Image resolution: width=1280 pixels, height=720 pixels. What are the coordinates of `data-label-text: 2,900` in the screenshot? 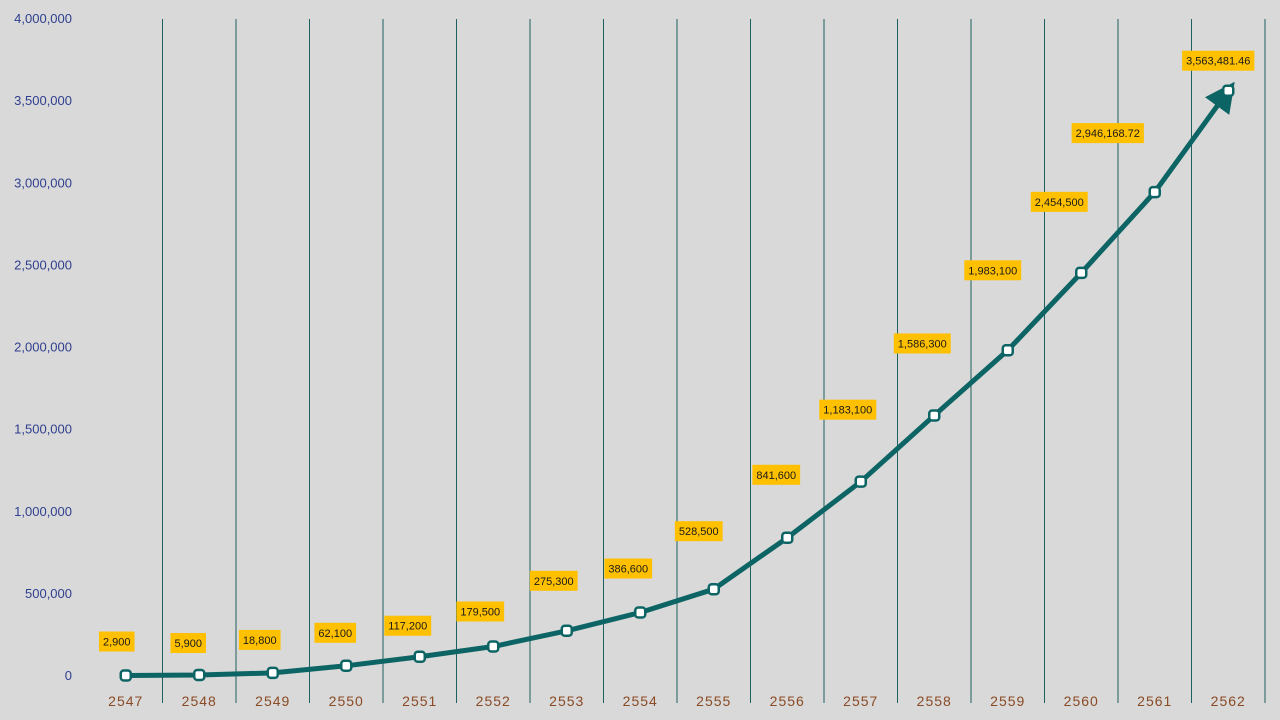 It's located at (117, 643).